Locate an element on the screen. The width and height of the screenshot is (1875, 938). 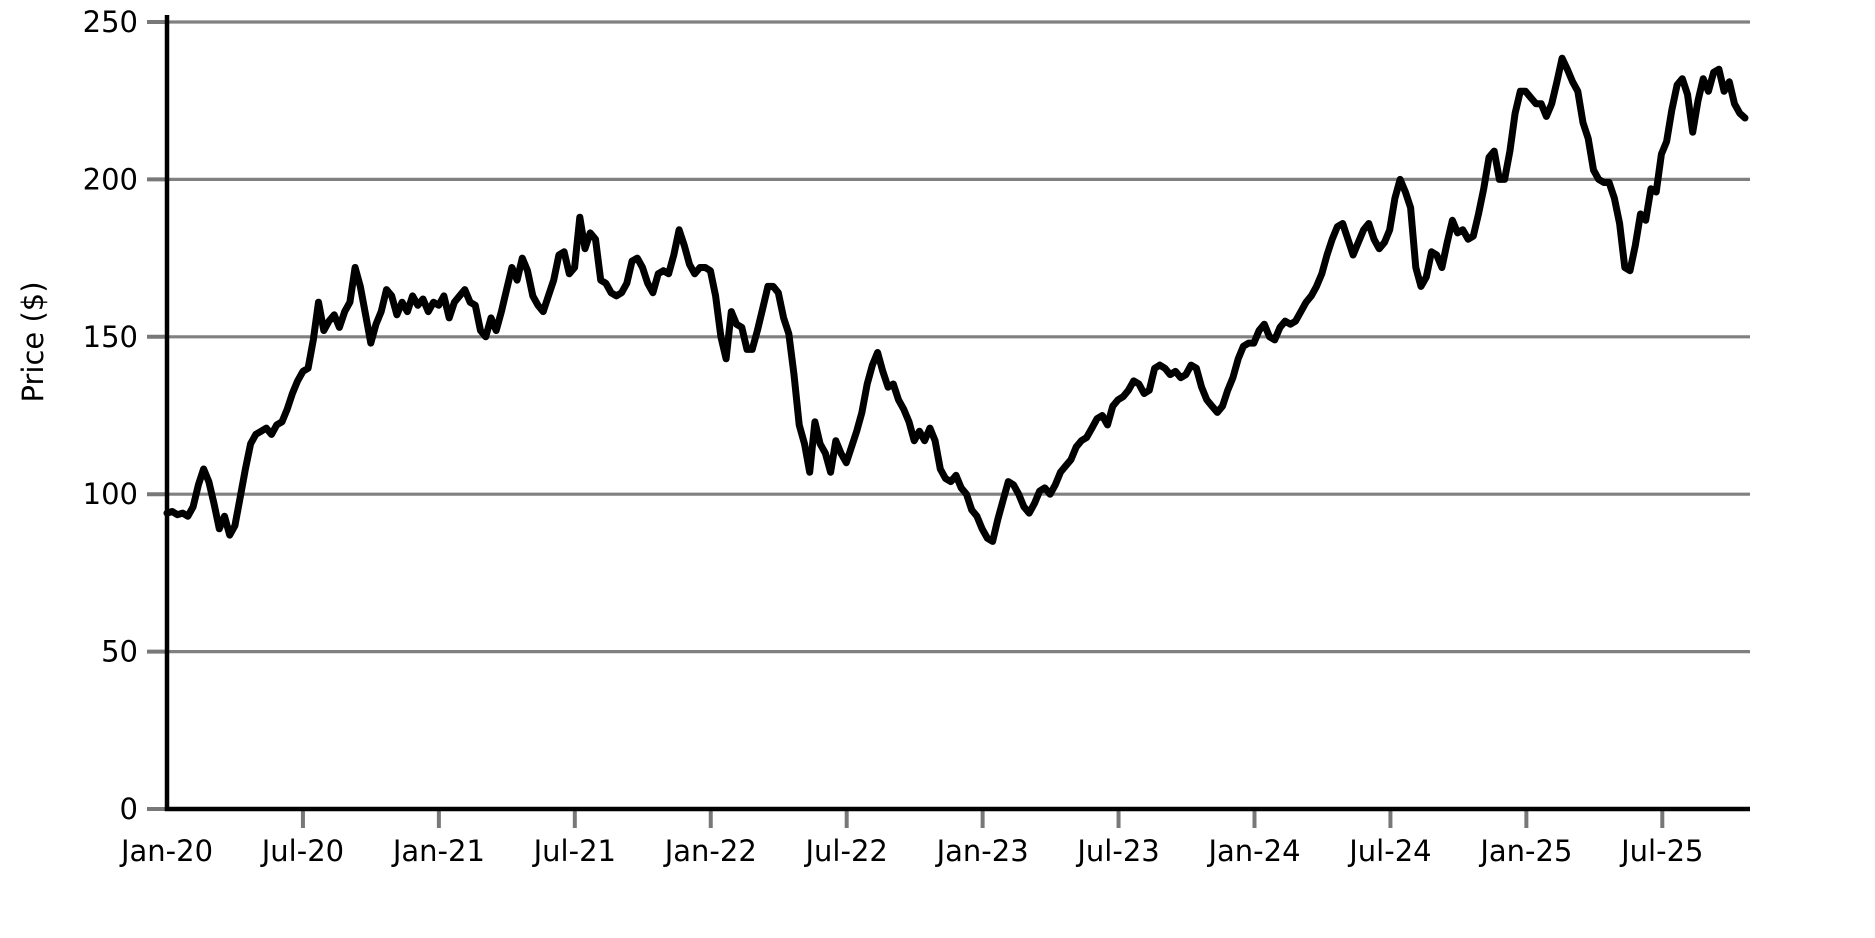
x-tick-label-Jan-22: Jan-22 is located at coordinates (710, 851).